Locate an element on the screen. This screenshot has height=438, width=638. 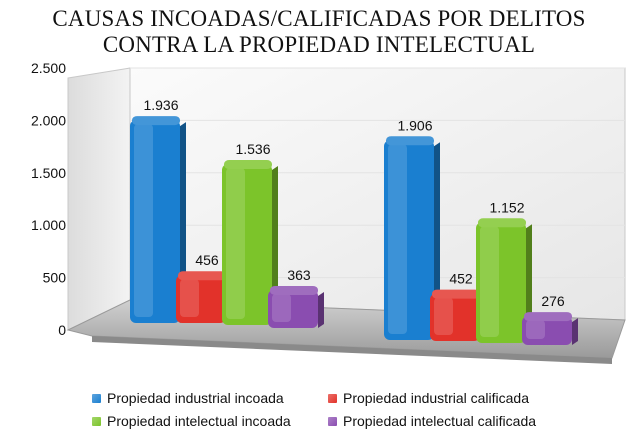
legend-label: Propiedad industrial incoada is located at coordinates (195, 398).